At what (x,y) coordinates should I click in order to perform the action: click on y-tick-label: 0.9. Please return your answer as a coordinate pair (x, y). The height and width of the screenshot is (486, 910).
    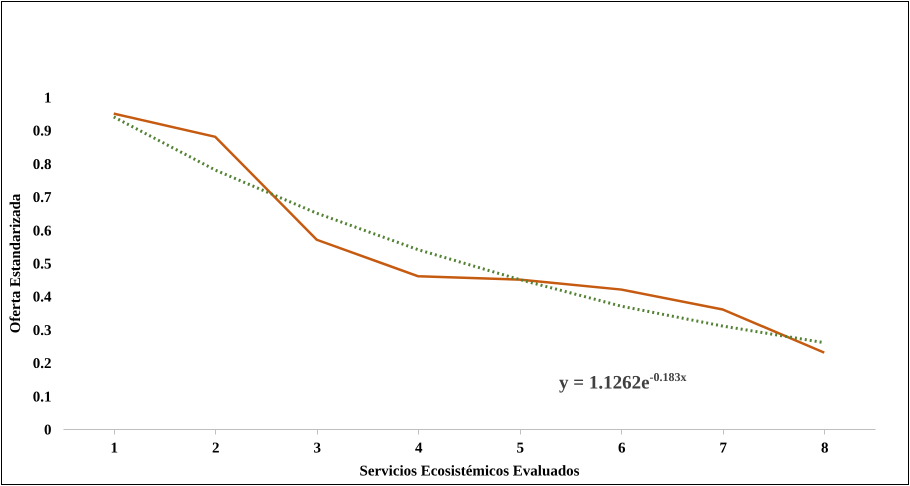
    Looking at the image, I should click on (42, 132).